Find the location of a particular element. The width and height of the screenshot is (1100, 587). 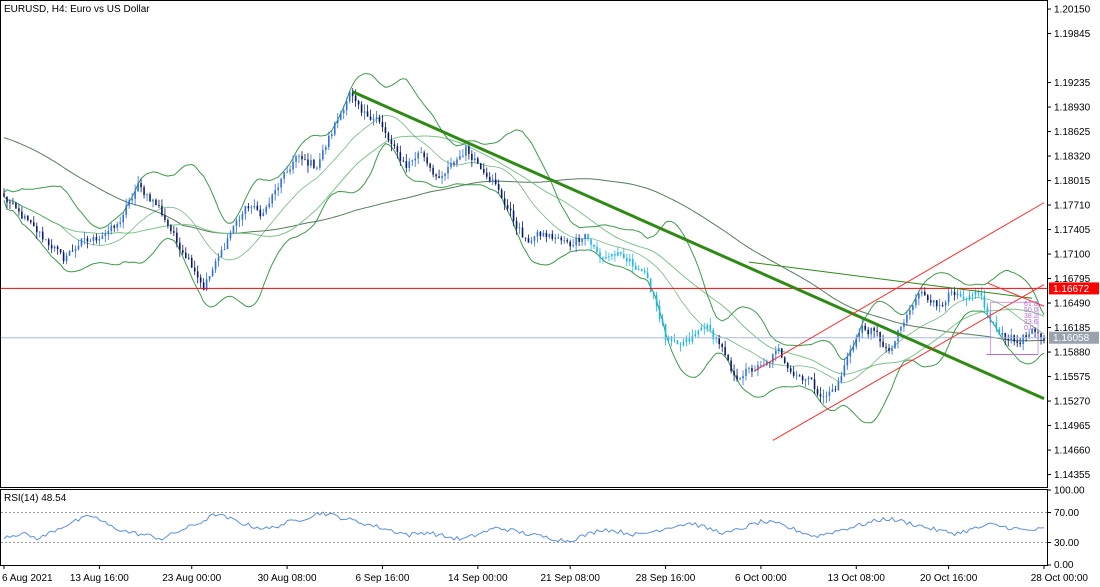

trendline-secondary is located at coordinates (890, 280).